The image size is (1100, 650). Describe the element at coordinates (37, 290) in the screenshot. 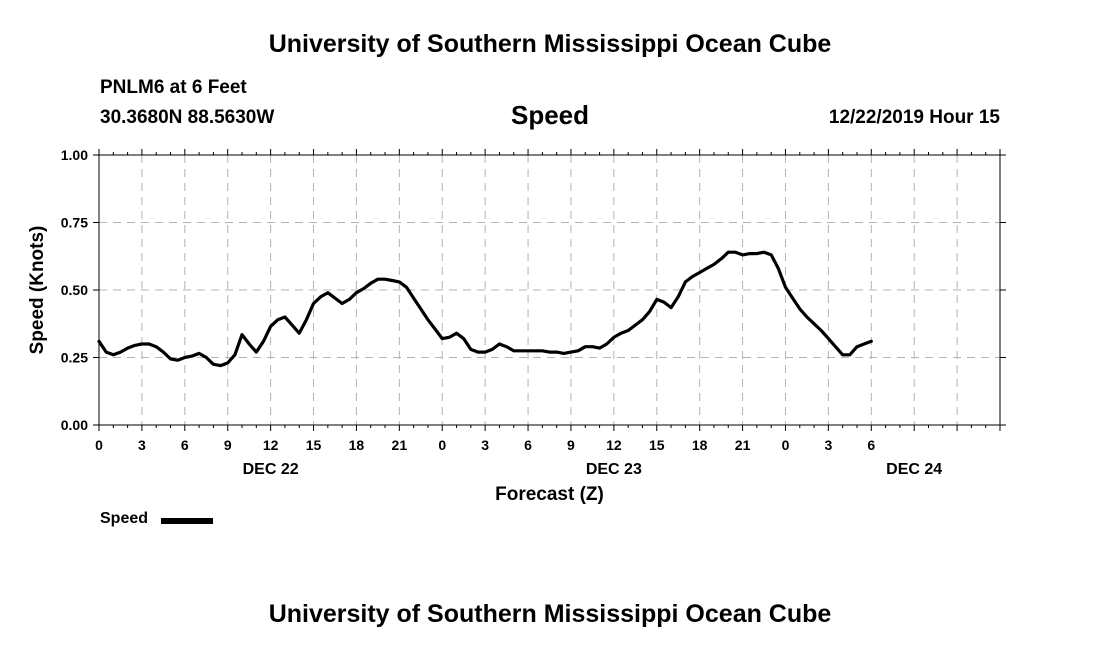

I see `y-axis-title: Speed (Knots)` at that location.